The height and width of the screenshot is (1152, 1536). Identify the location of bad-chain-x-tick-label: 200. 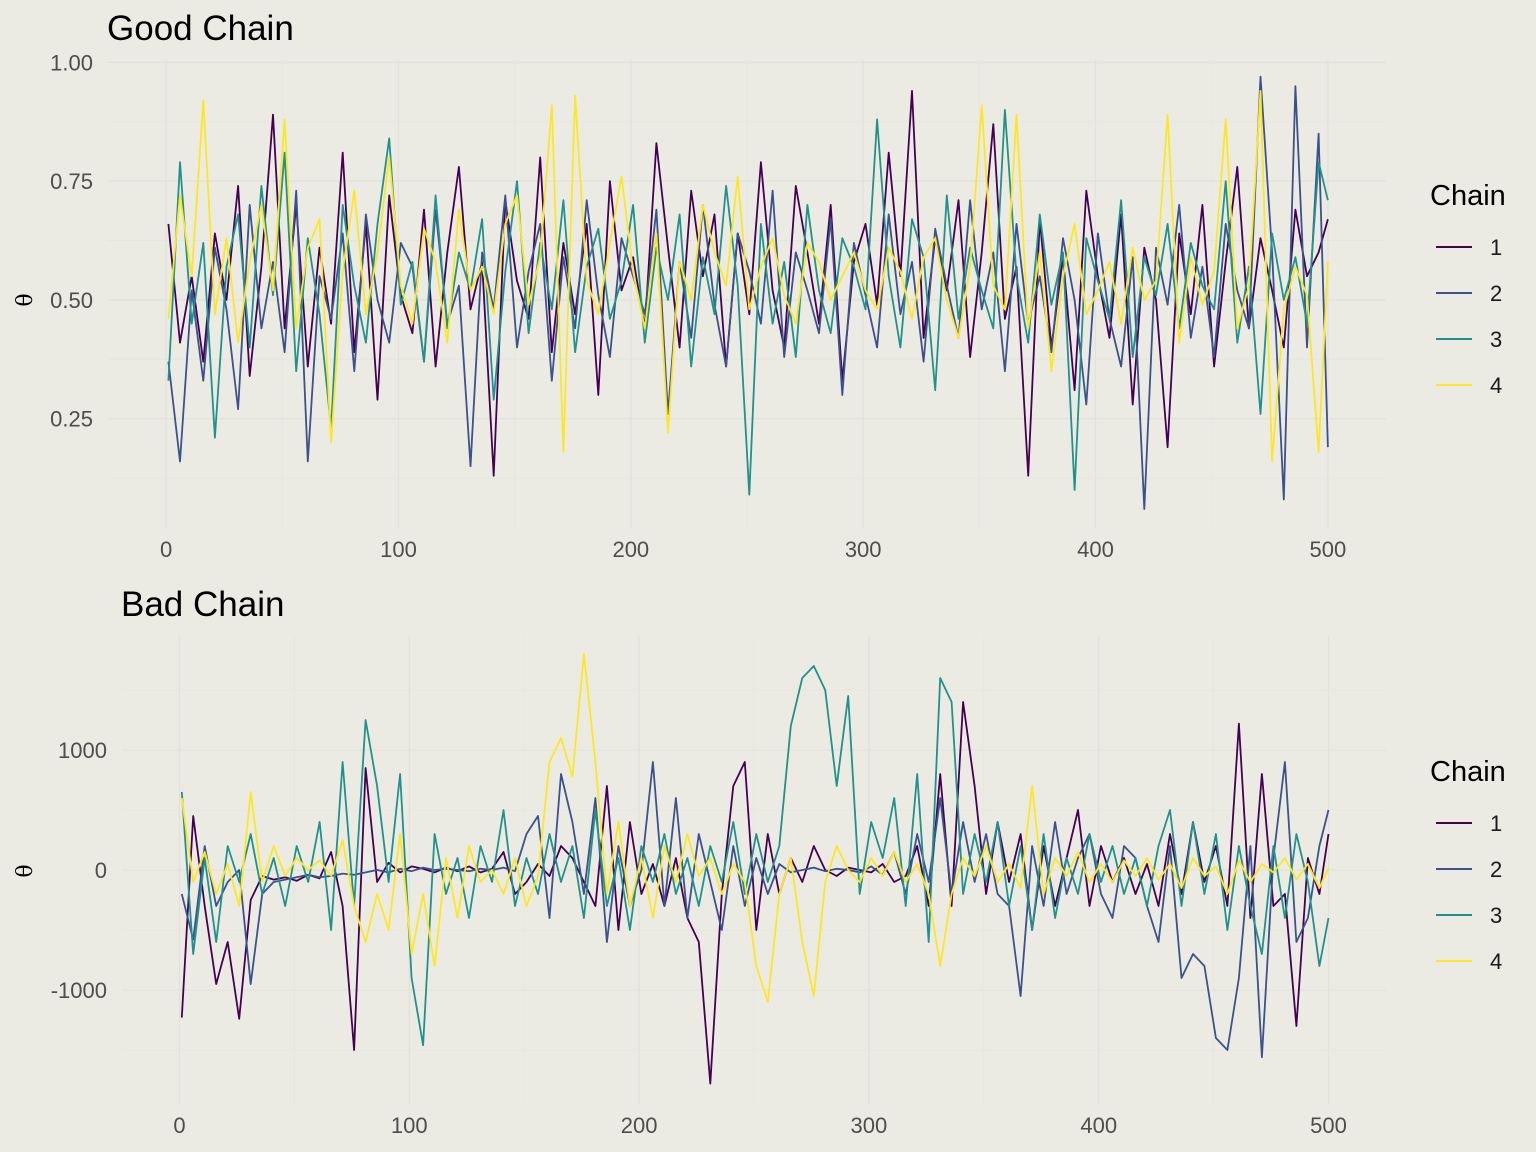
(639, 1125).